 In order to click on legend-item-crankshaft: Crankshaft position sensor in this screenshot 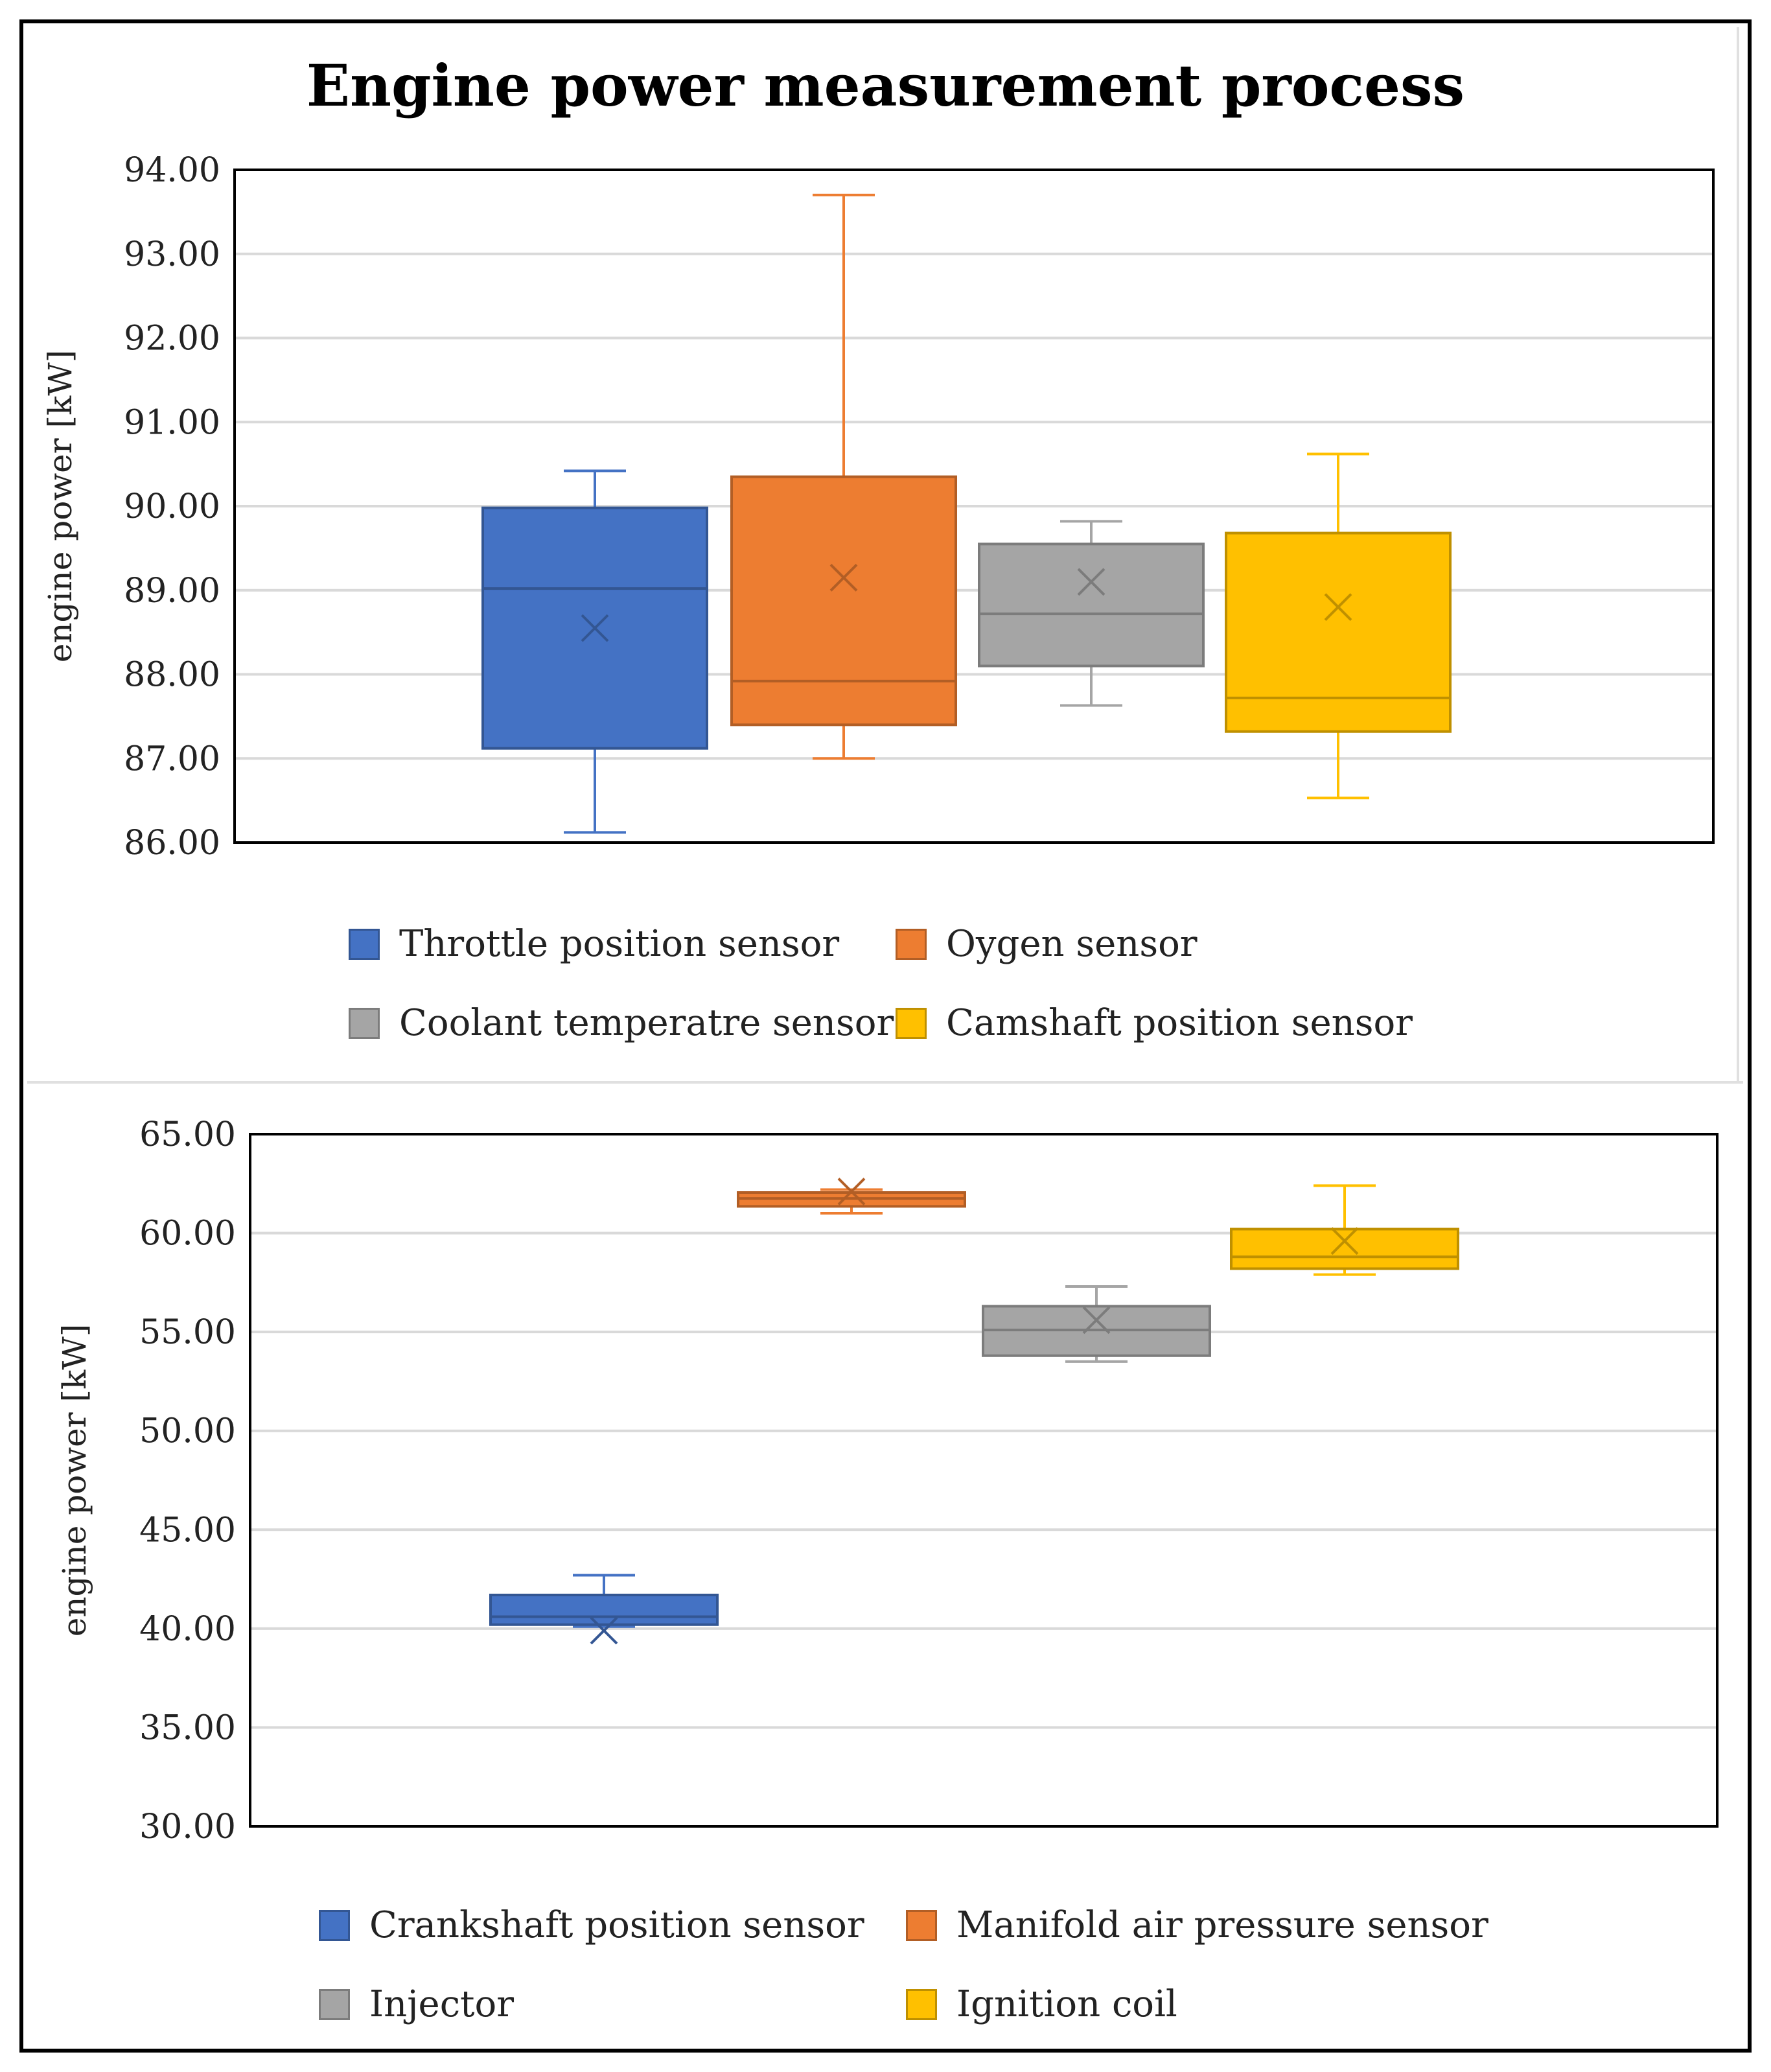, I will do `click(591, 1925)`.